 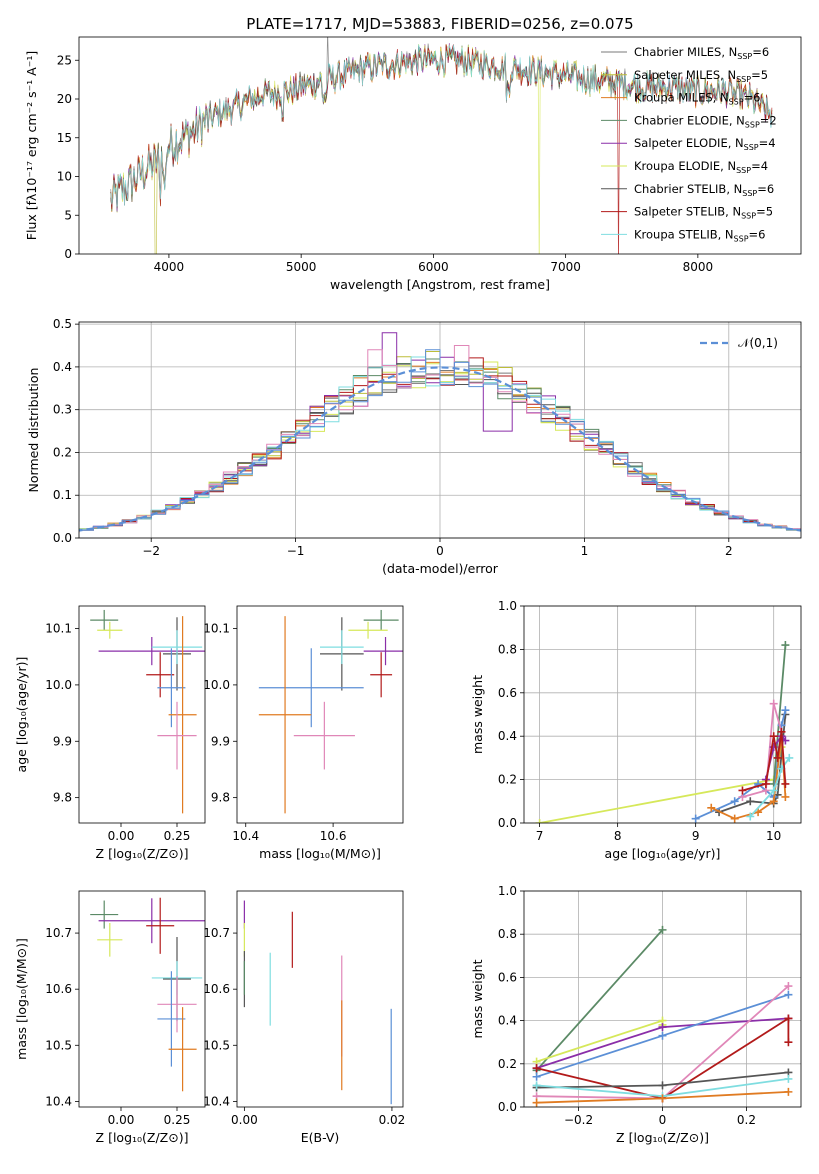 What do you see at coordinates (64, 177) in the screenshot?
I see `y-tick-label: 10` at bounding box center [64, 177].